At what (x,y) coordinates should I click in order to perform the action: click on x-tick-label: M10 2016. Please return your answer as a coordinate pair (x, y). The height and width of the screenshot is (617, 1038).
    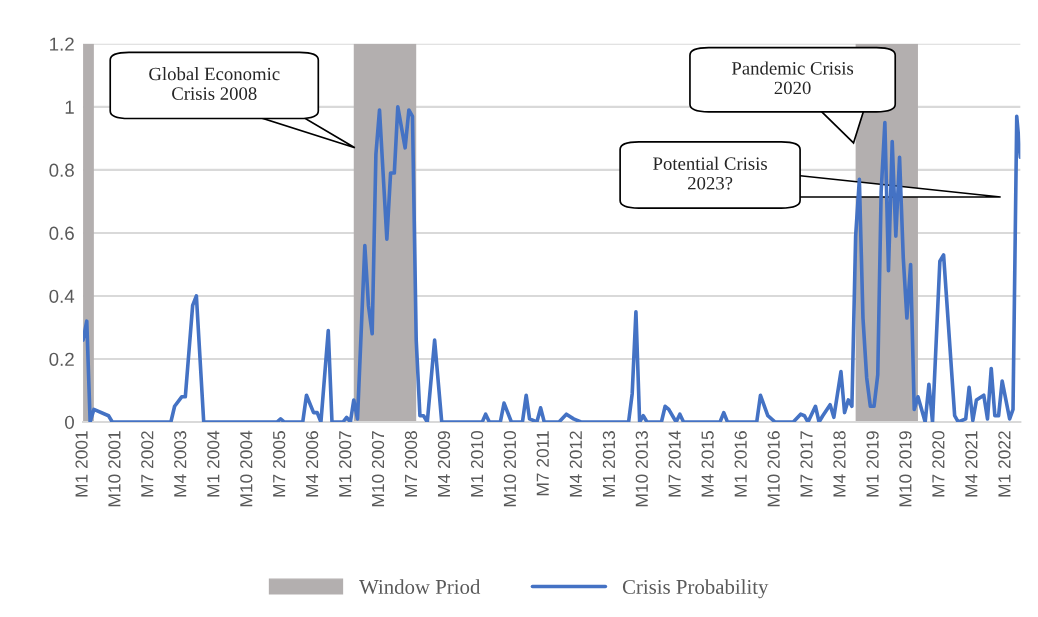
    Looking at the image, I should click on (773, 469).